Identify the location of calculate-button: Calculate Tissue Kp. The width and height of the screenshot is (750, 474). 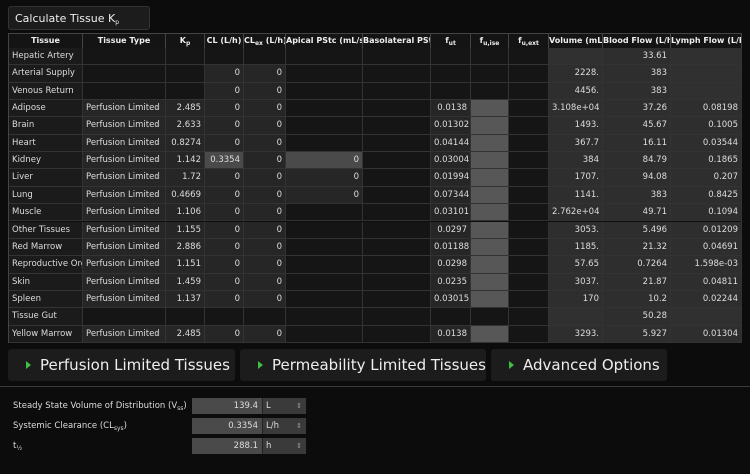
(79, 18).